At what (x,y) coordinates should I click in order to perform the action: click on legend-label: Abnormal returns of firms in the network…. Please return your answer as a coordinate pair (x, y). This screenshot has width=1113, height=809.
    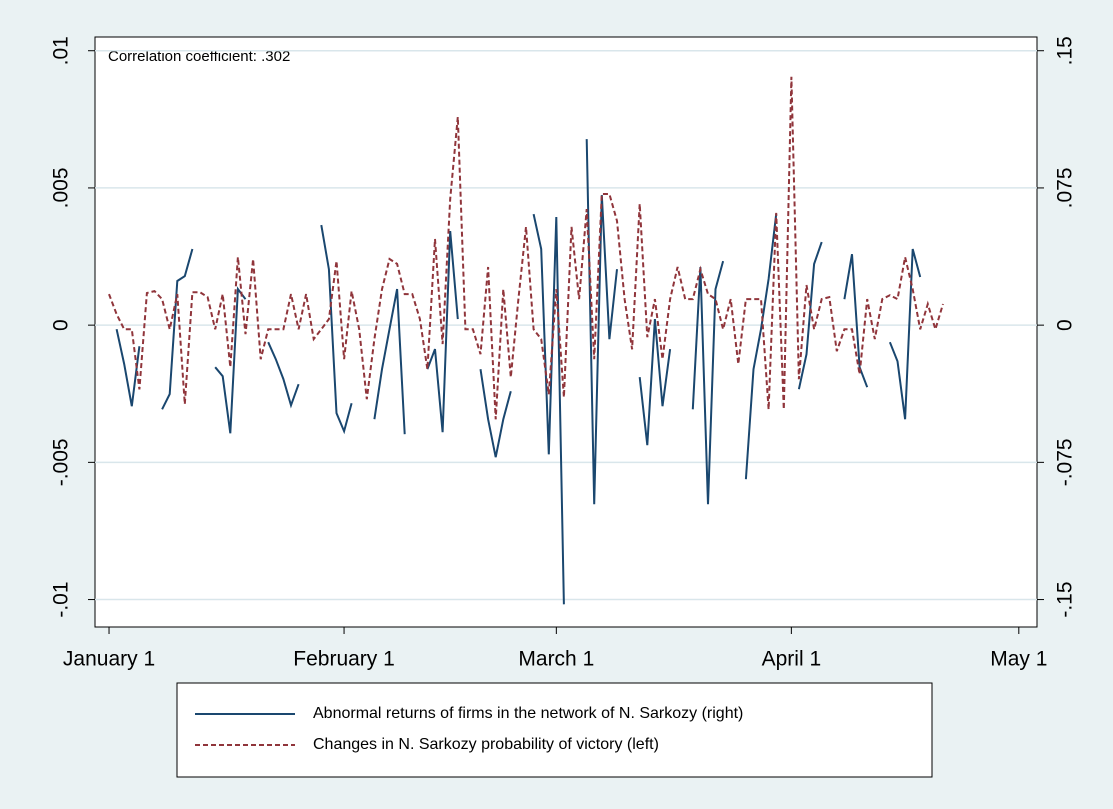
    Looking at the image, I should click on (528, 713).